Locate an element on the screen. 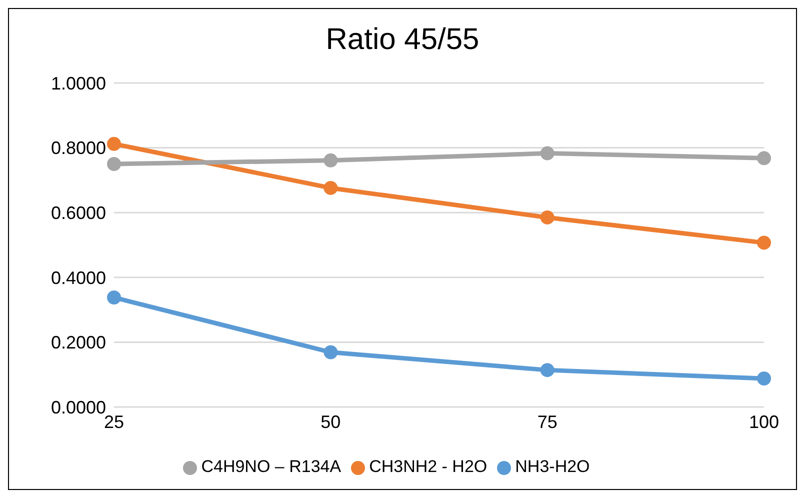 Image resolution: width=805 pixels, height=498 pixels. x-tick-label: 25 is located at coordinates (114, 422).